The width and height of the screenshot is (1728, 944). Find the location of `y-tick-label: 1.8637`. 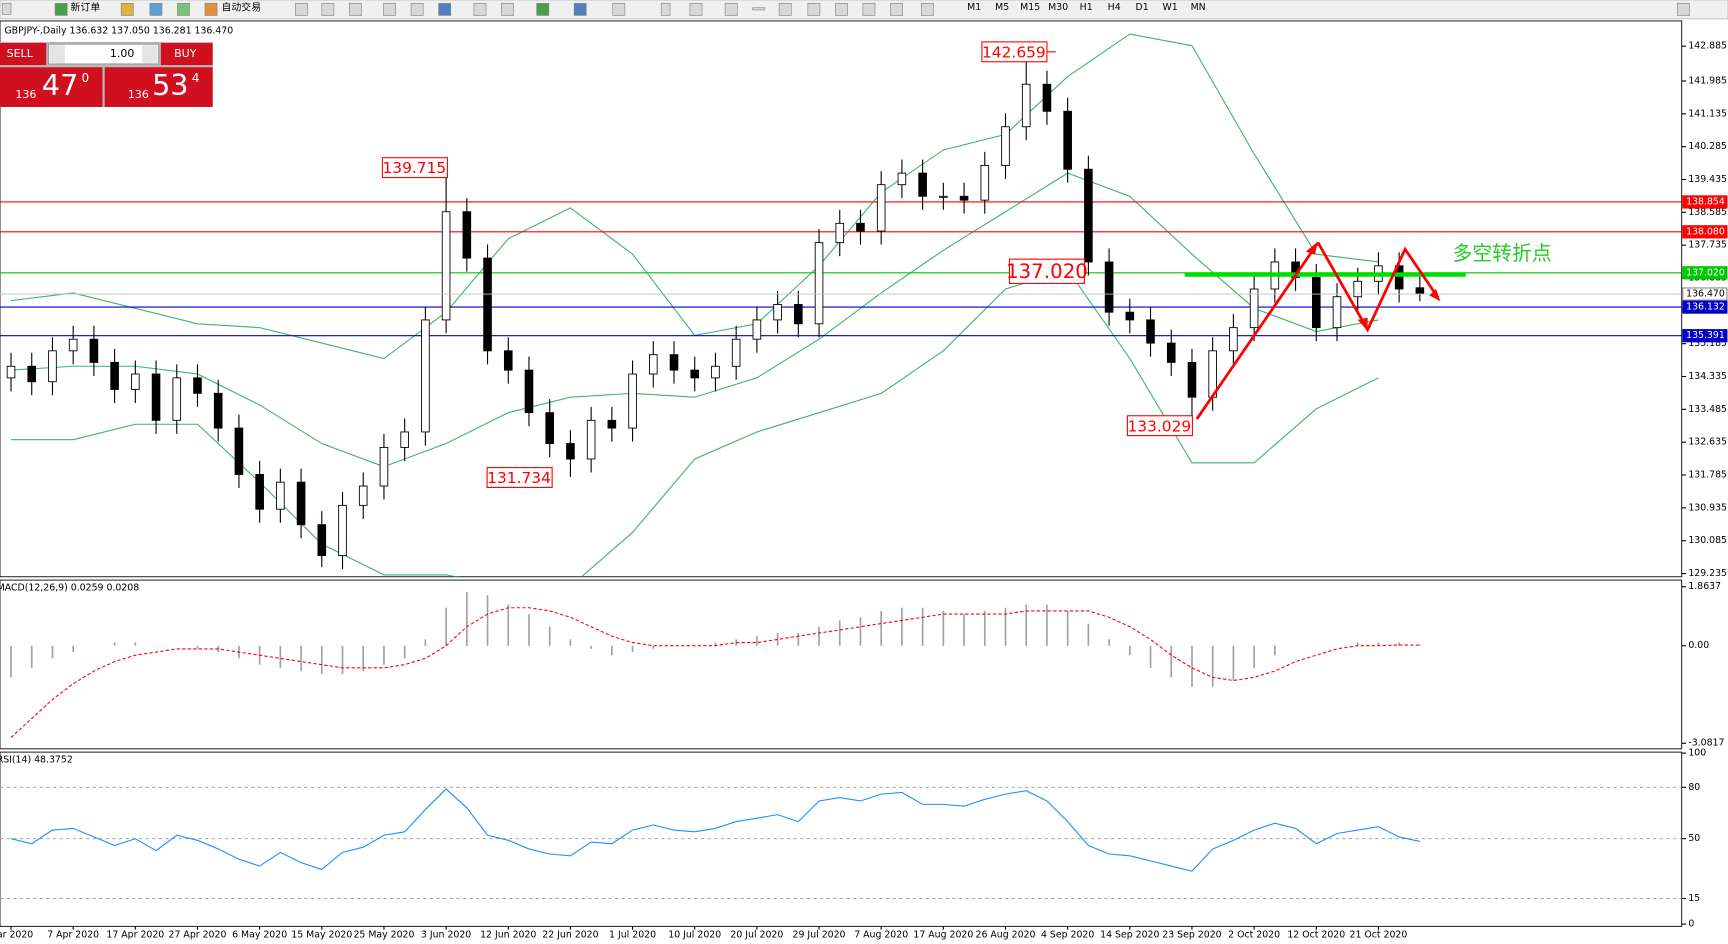

y-tick-label: 1.8637 is located at coordinates (1704, 586).